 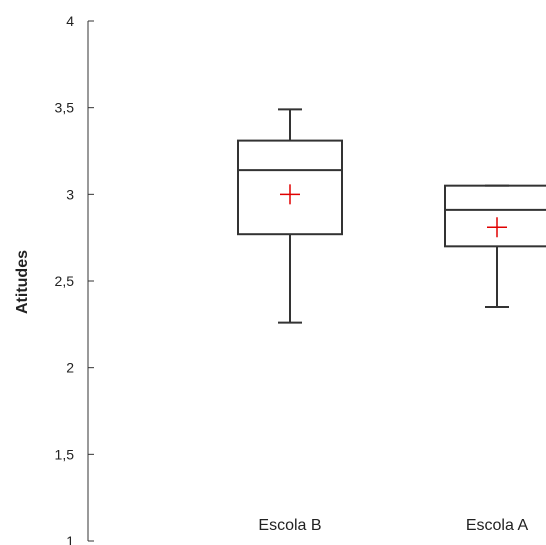 What do you see at coordinates (495, 216) in the screenshot?
I see `box-2-iqr-box` at bounding box center [495, 216].